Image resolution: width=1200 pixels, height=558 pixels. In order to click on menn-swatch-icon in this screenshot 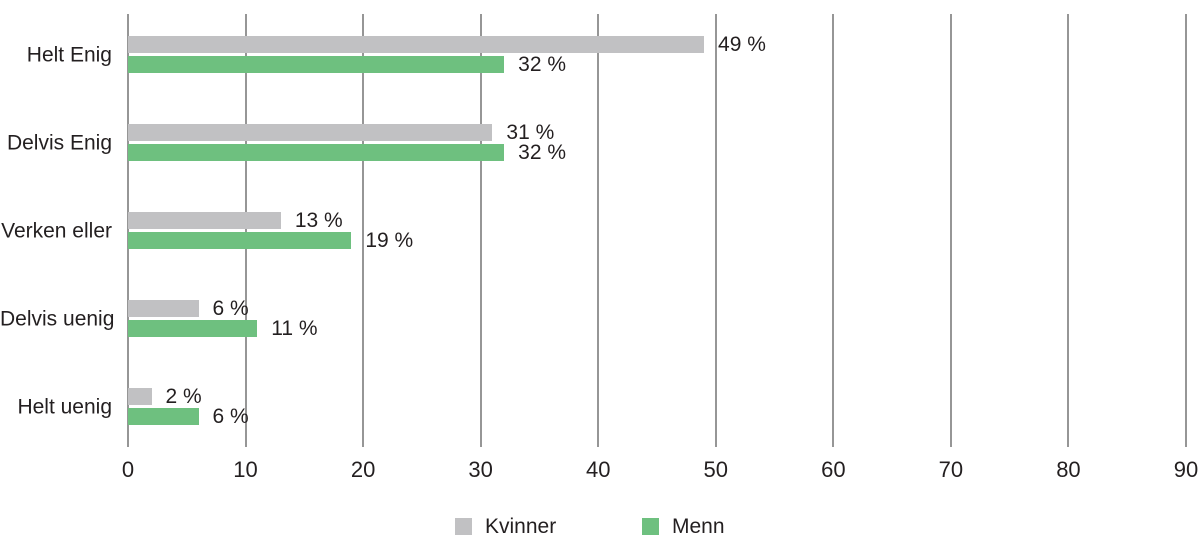, I will do `click(650, 526)`.